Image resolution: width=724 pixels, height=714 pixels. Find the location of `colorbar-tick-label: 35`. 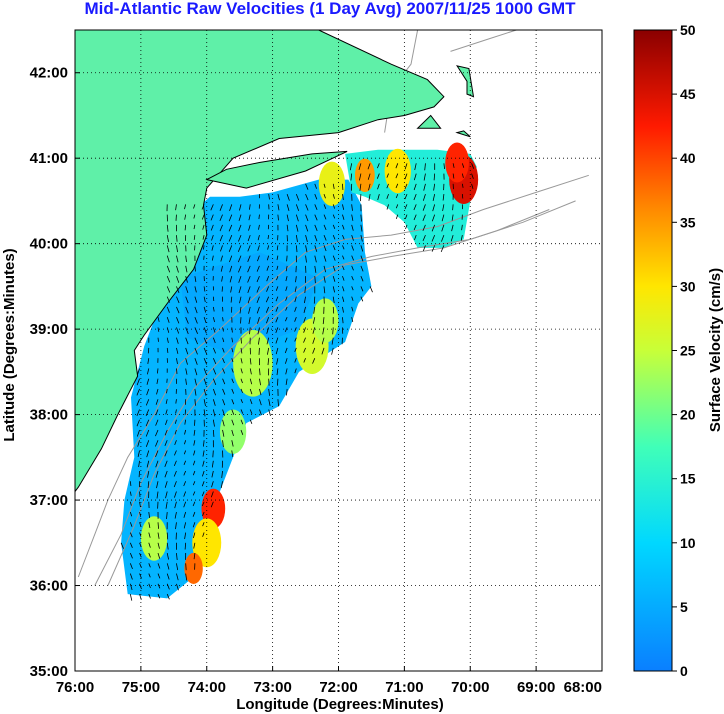

colorbar-tick-label: 35 is located at coordinates (688, 222).